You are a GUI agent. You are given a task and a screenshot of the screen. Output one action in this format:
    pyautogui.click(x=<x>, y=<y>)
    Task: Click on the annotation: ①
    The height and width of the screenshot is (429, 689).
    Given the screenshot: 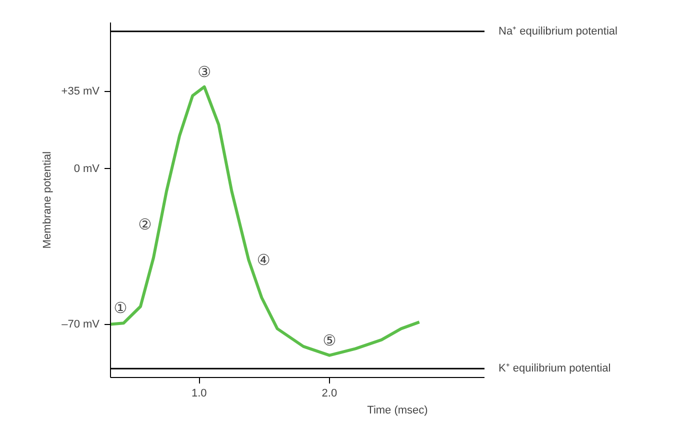 What is the action you would take?
    pyautogui.click(x=121, y=308)
    